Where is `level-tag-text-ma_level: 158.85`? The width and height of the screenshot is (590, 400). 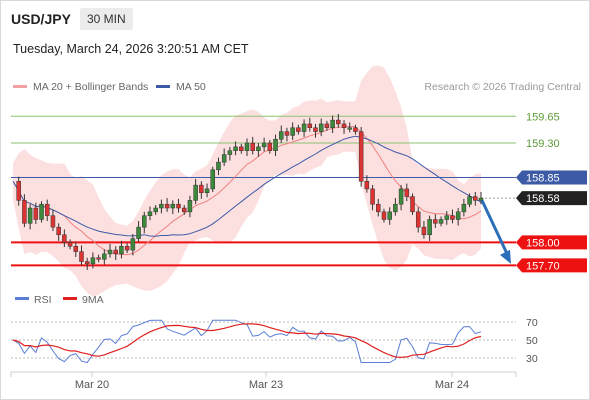 level-tag-text-ma_level: 158.85 is located at coordinates (543, 178).